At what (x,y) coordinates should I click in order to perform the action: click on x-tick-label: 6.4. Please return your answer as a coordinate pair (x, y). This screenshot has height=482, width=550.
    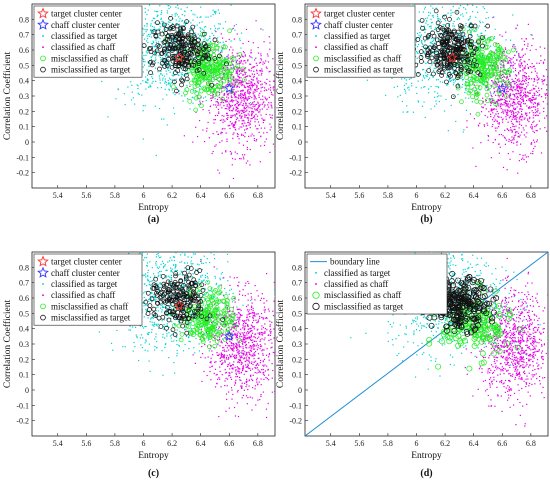
    Looking at the image, I should click on (201, 443).